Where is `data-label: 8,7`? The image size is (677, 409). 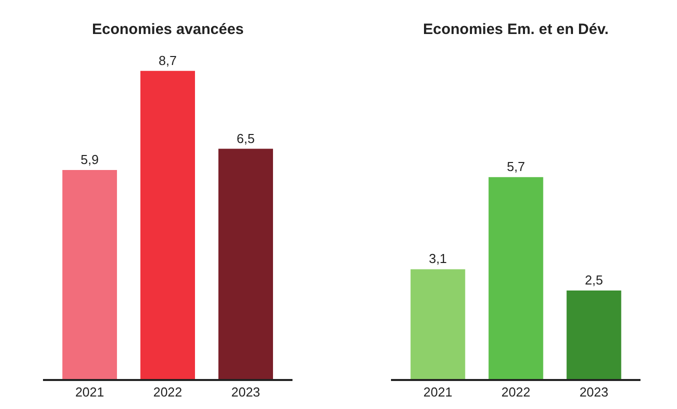
data-label: 8,7 is located at coordinates (167, 60).